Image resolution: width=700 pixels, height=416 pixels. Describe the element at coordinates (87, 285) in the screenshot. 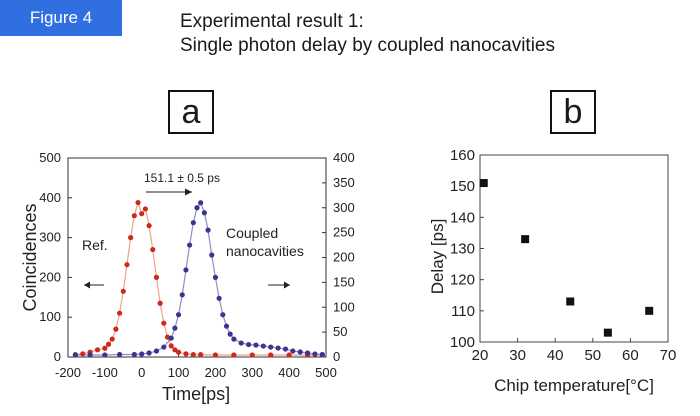

I see `annotation-ref-arrowhead` at that location.